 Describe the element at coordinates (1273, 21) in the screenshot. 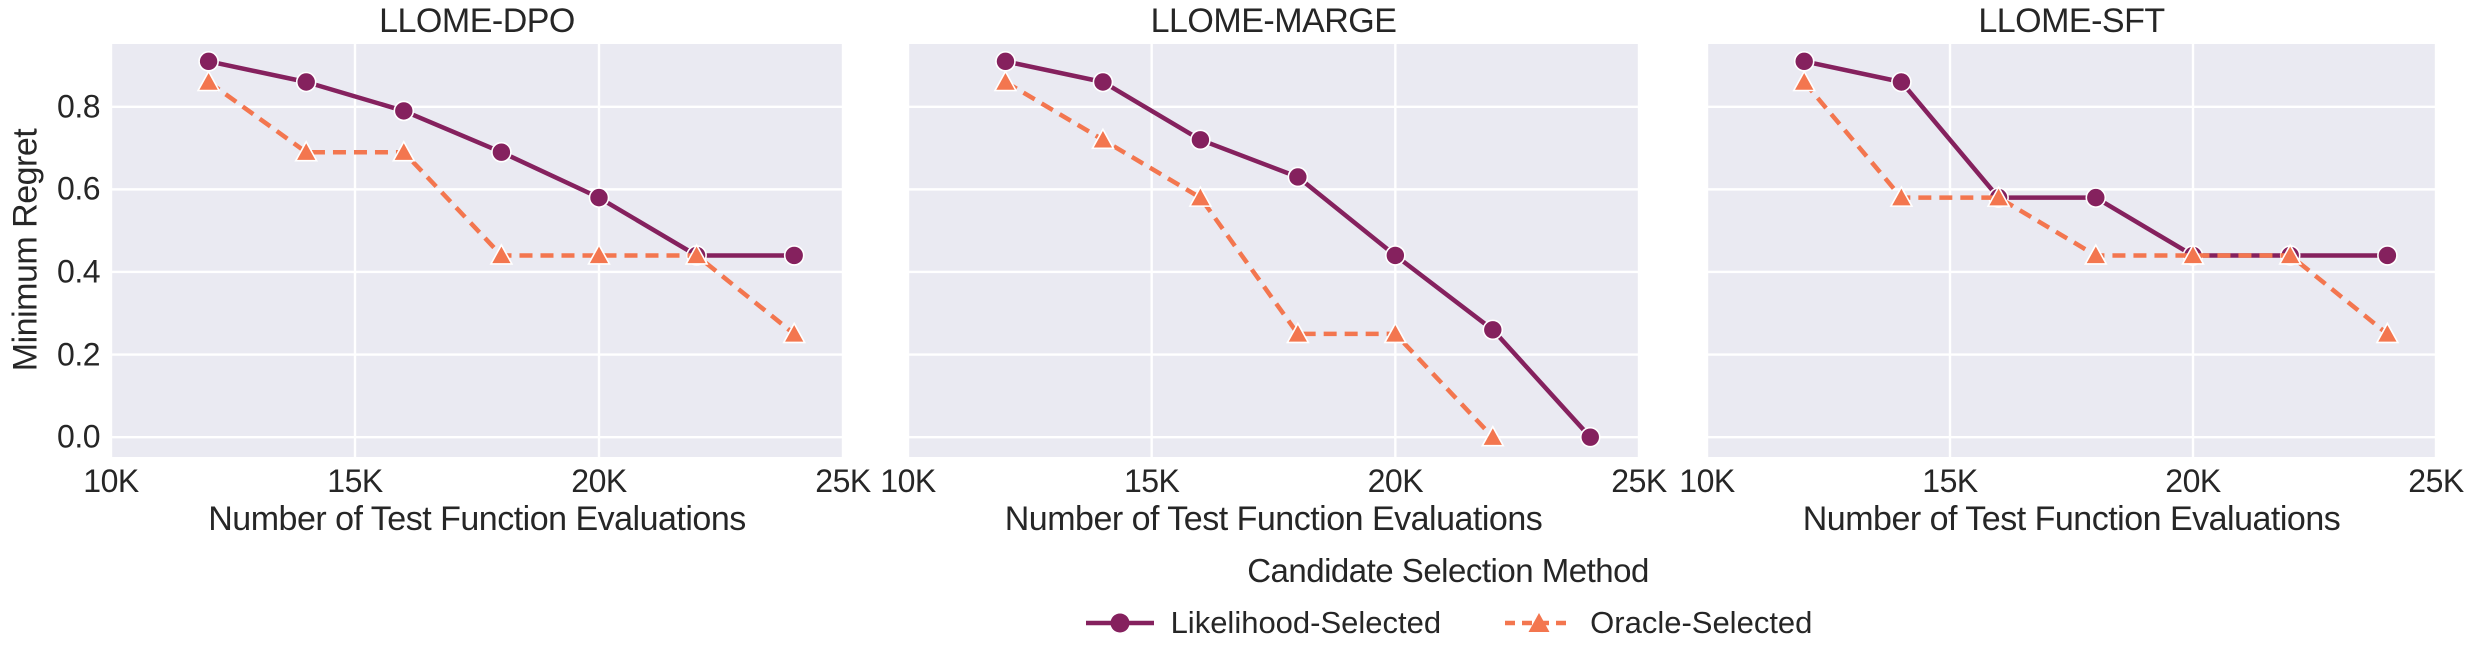

I see `subplot-title-llome-marge: LLOME-MARGE` at that location.